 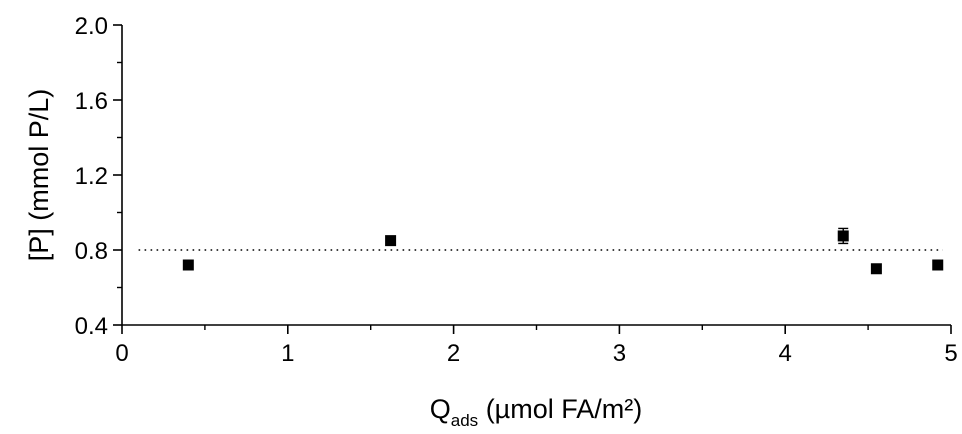 I want to click on data-points, so click(x=563, y=251).